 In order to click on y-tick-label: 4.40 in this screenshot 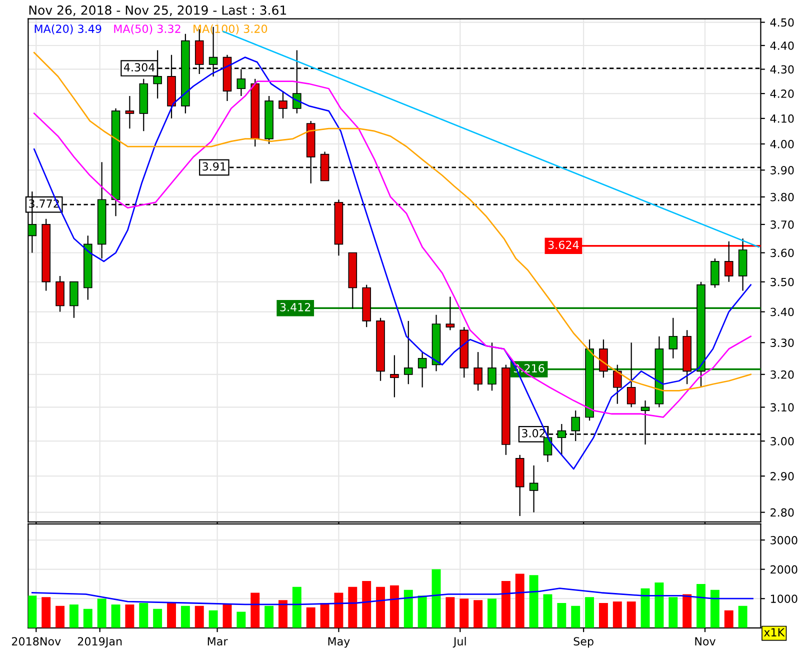, I will do `click(782, 45)`.